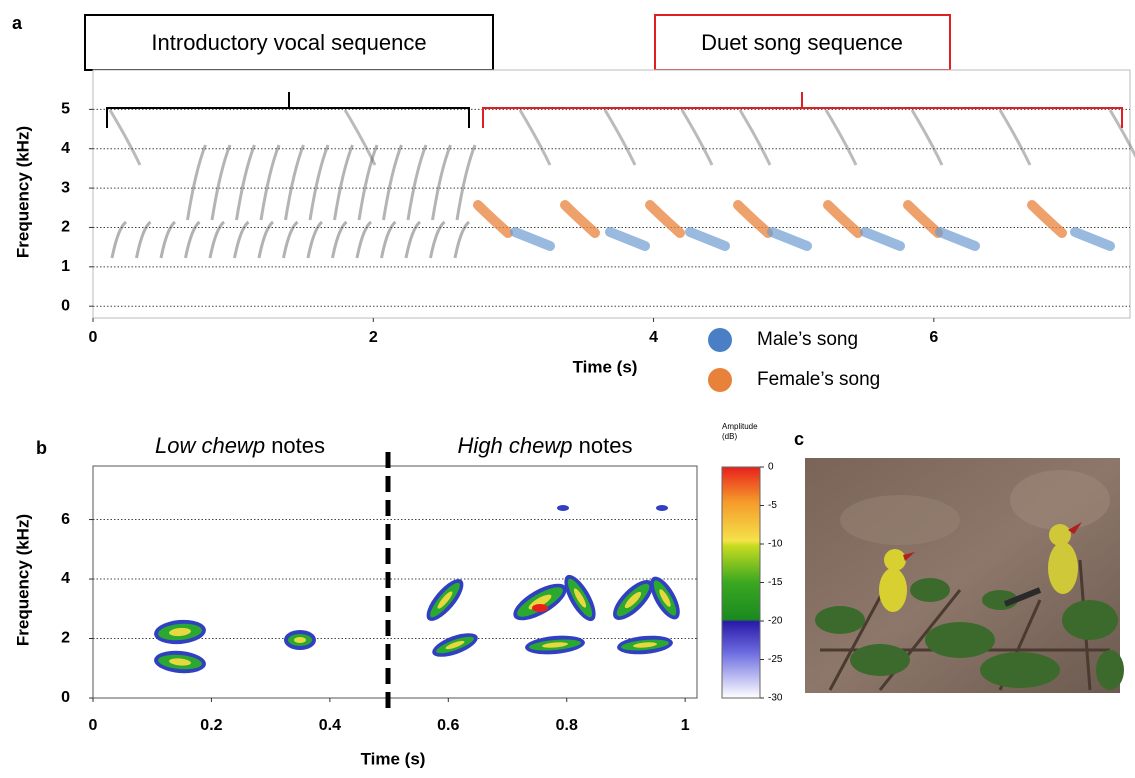 The width and height of the screenshot is (1135, 778). Describe the element at coordinates (65, 227) in the screenshot. I see `y-tick-label: 2` at that location.